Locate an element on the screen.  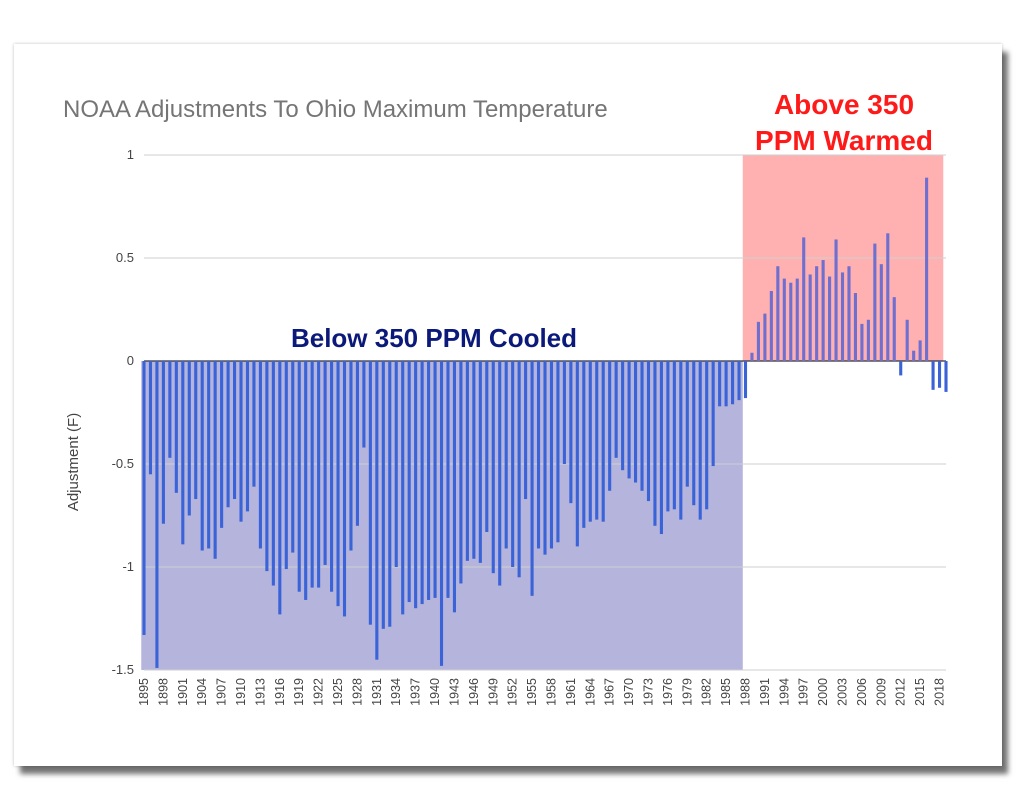
bar-1967 is located at coordinates (610, 426).